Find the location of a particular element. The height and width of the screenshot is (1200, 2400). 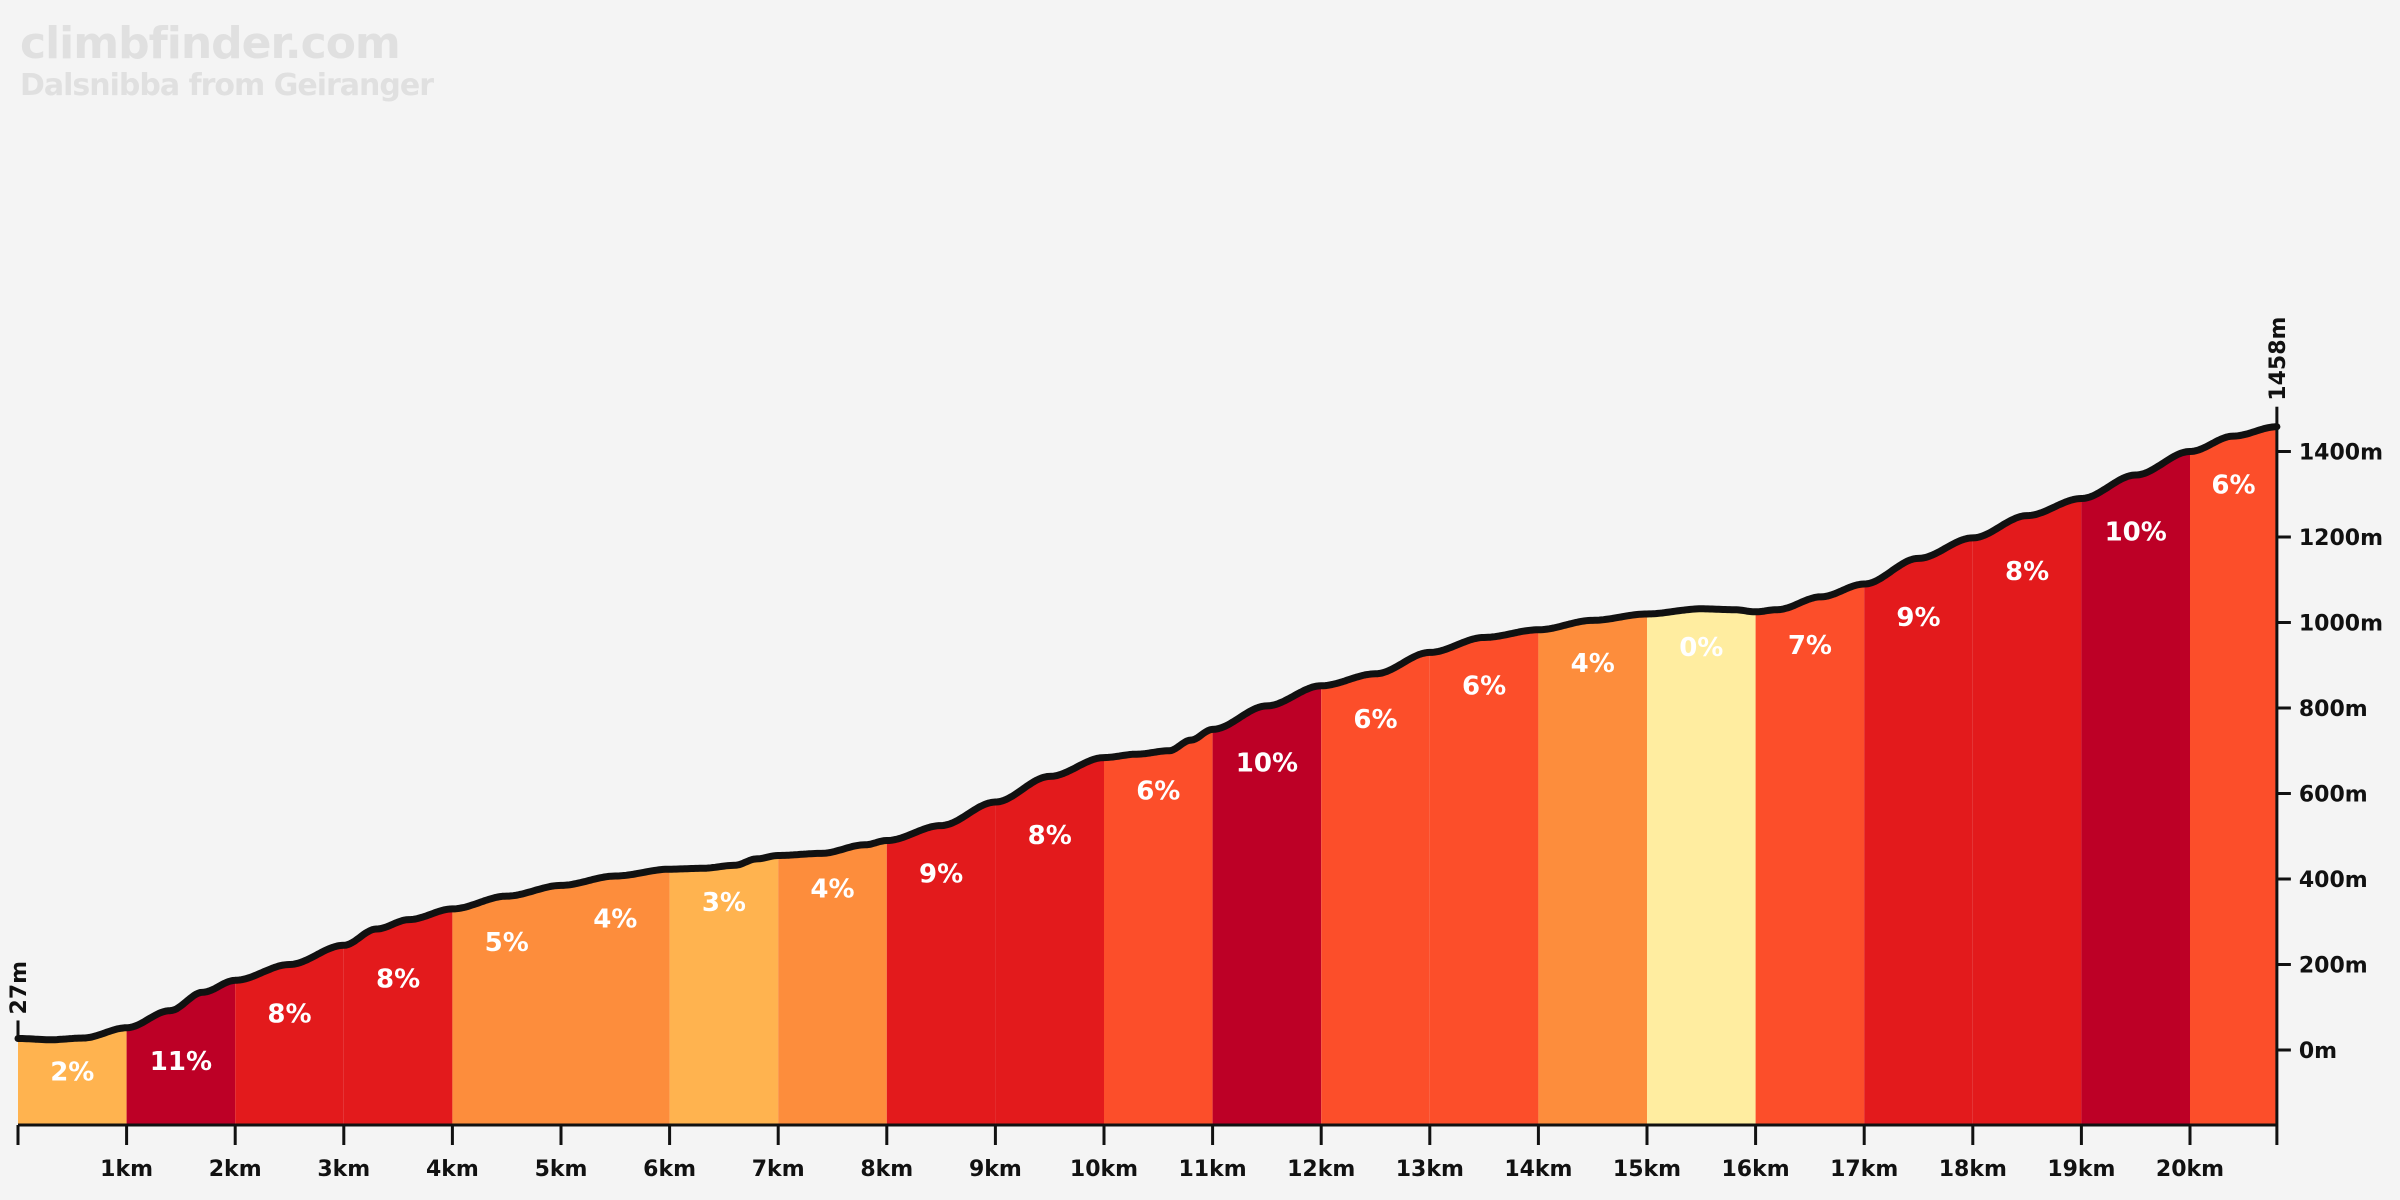

x-tick-label: 17km is located at coordinates (1864, 1169).